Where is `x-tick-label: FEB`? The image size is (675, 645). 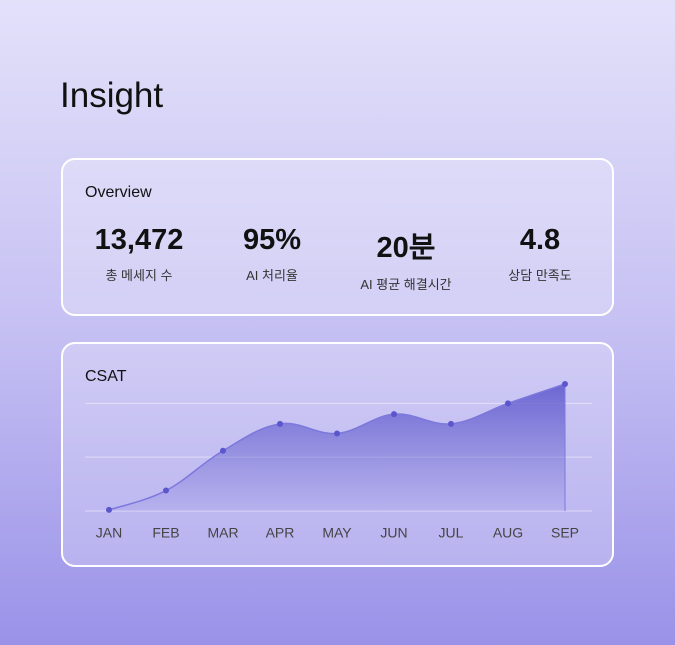
x-tick-label: FEB is located at coordinates (165, 533).